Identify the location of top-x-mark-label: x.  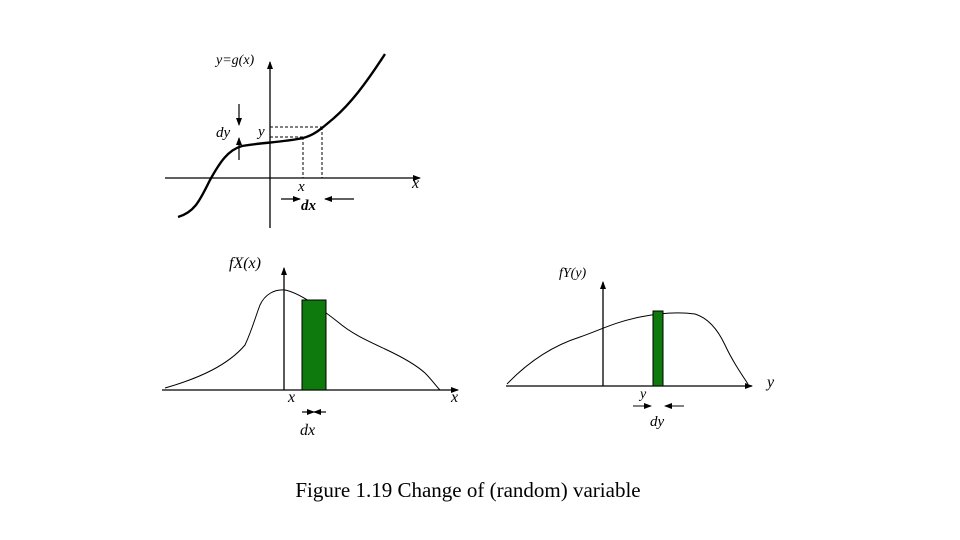
(301, 187).